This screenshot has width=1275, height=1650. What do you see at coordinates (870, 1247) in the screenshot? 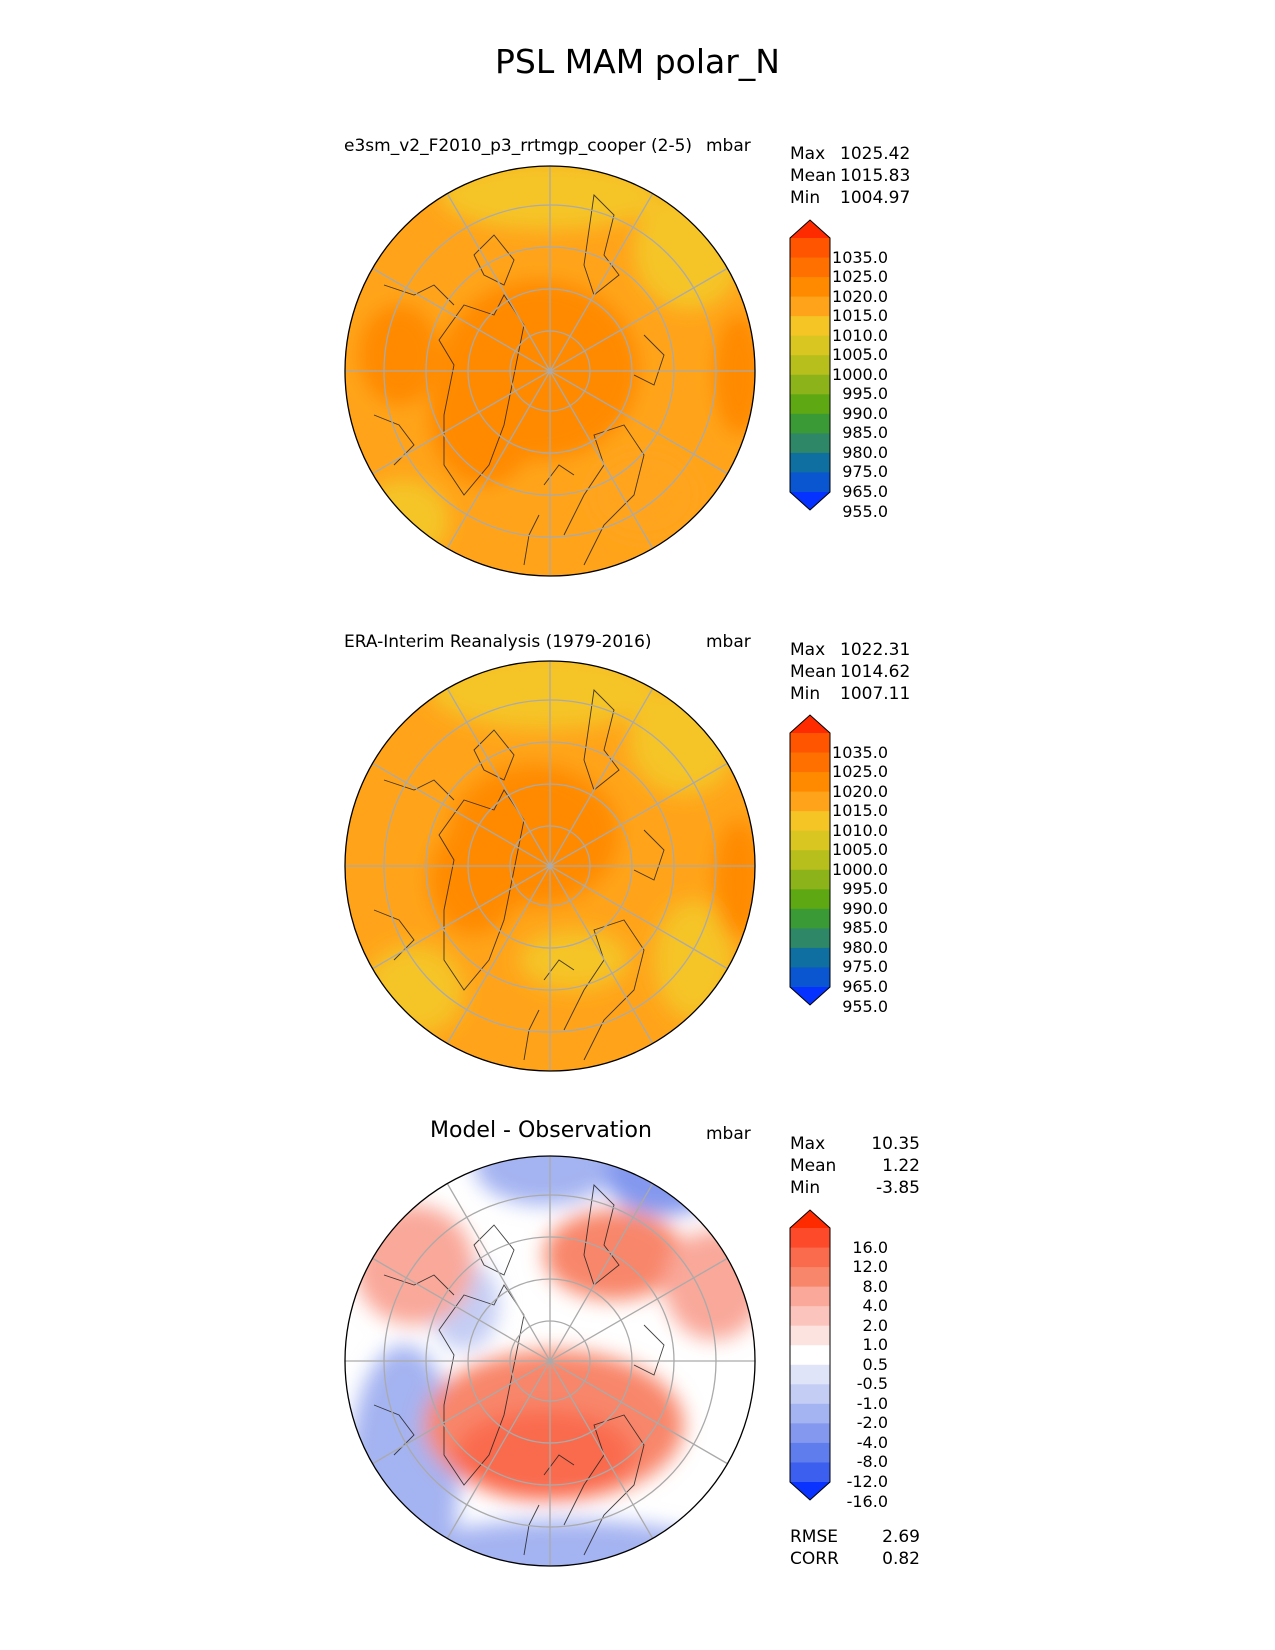
I see `panel3-colorbar-tick-label: 16.0` at bounding box center [870, 1247].